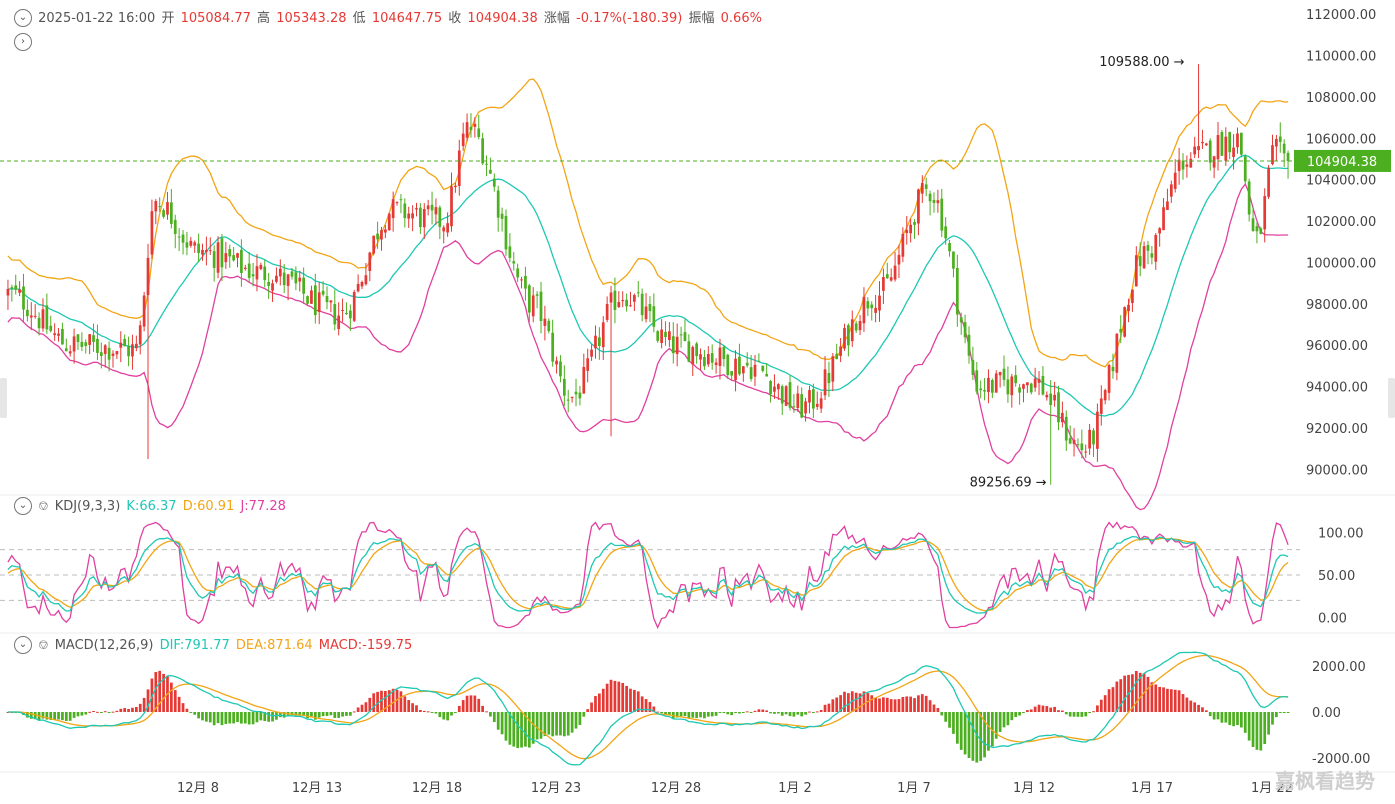  Describe the element at coordinates (1337, 346) in the screenshot. I see `price-axis-tick: 96000.00` at that location.